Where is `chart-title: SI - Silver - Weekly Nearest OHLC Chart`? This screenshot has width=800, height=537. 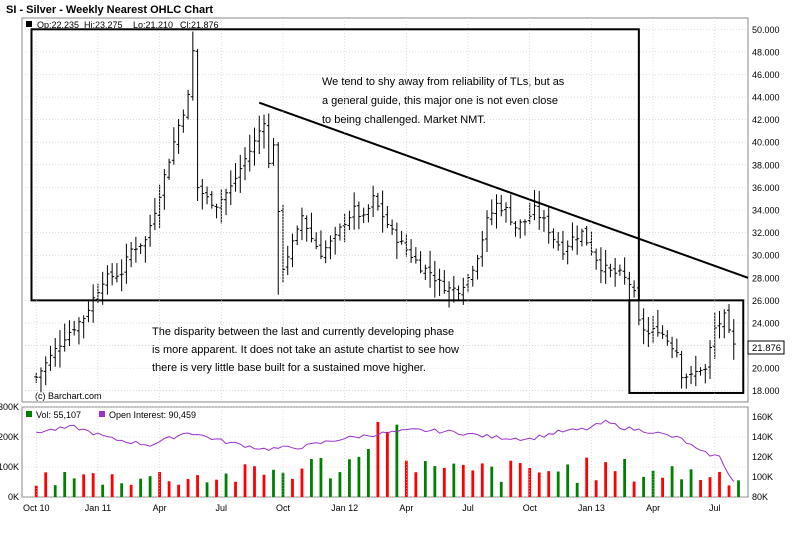
chart-title: SI - Silver - Weekly Nearest OHLC Chart is located at coordinates (109, 10).